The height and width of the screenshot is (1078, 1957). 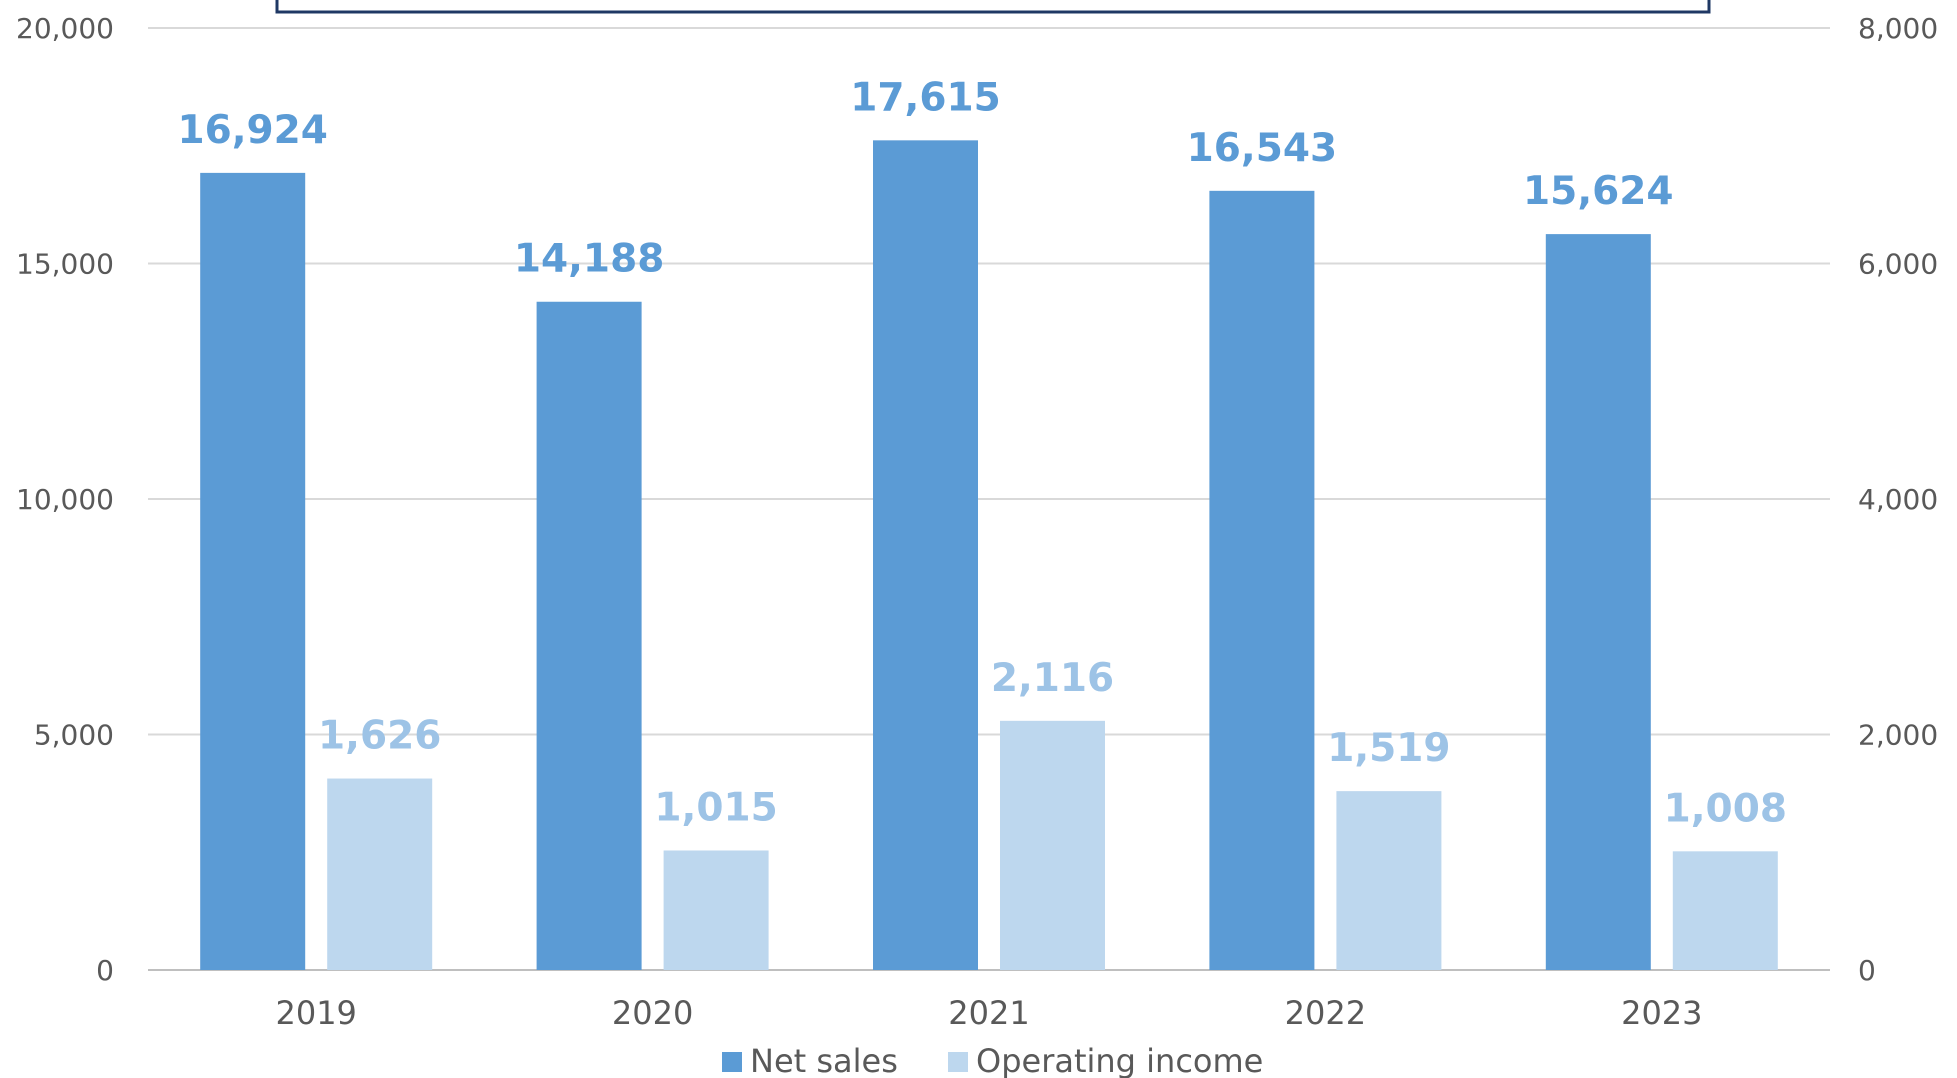 I want to click on right-axis-tick-label: 8,000, so click(x=1898, y=28).